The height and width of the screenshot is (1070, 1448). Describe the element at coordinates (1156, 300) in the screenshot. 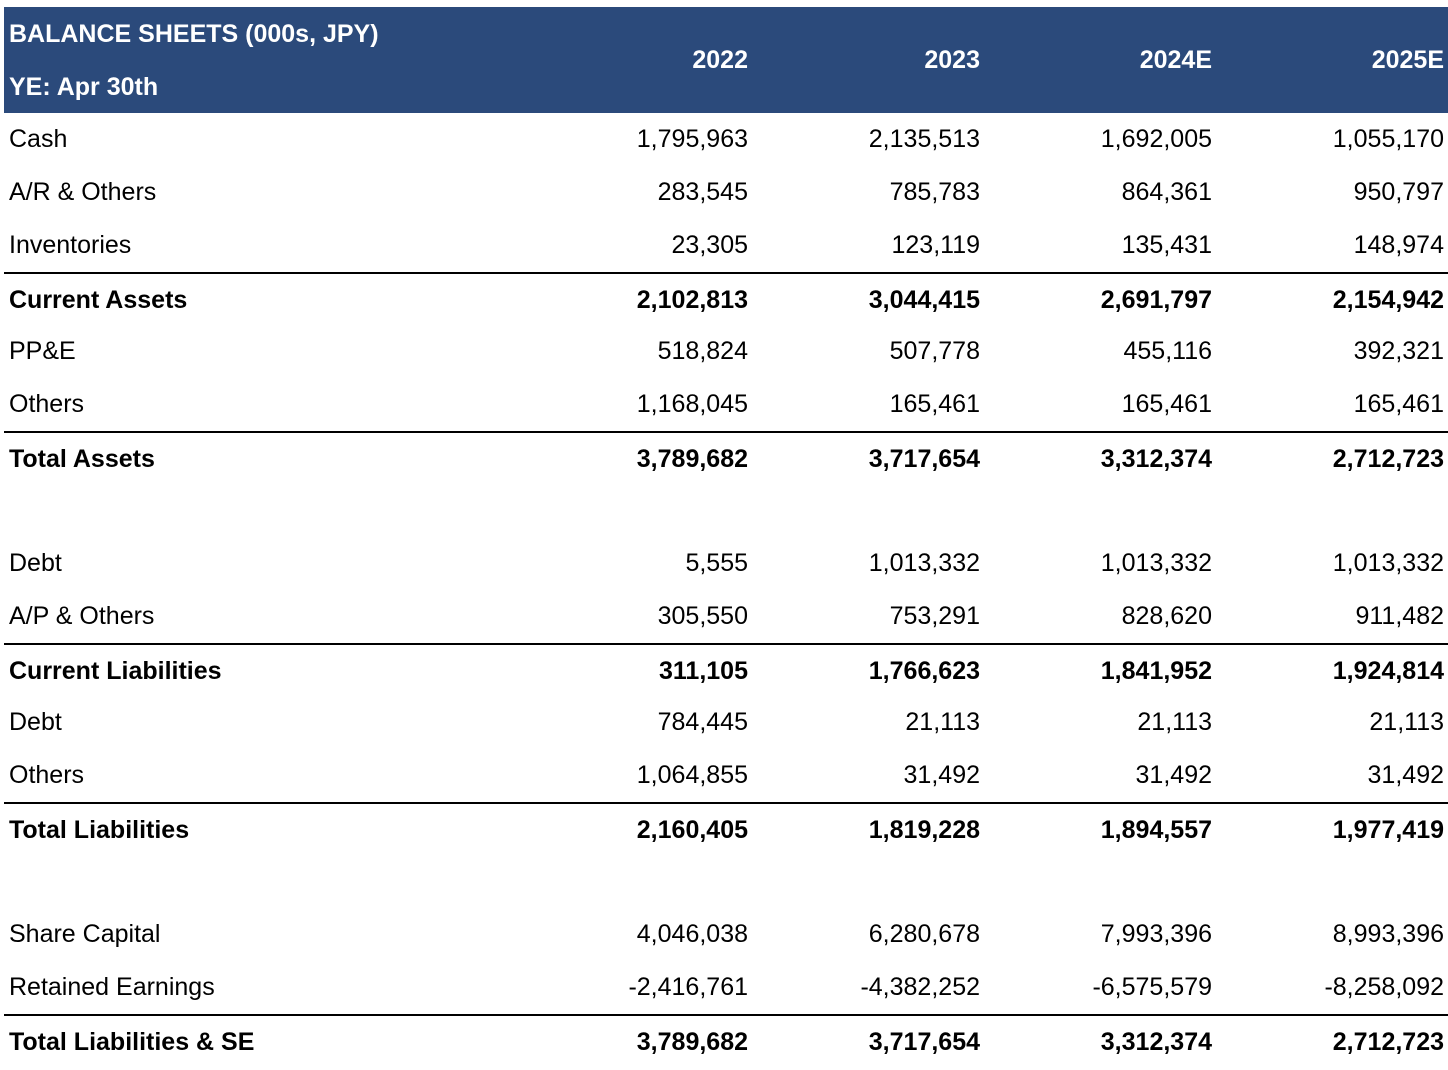

I see `cell-value-2024e: 2,691,797` at that location.